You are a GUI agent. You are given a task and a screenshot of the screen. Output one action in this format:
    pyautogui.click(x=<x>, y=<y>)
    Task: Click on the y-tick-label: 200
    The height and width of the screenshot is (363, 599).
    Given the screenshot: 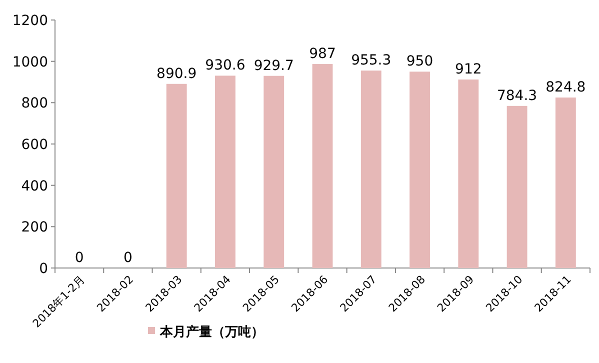 What is the action you would take?
    pyautogui.click(x=34, y=228)
    